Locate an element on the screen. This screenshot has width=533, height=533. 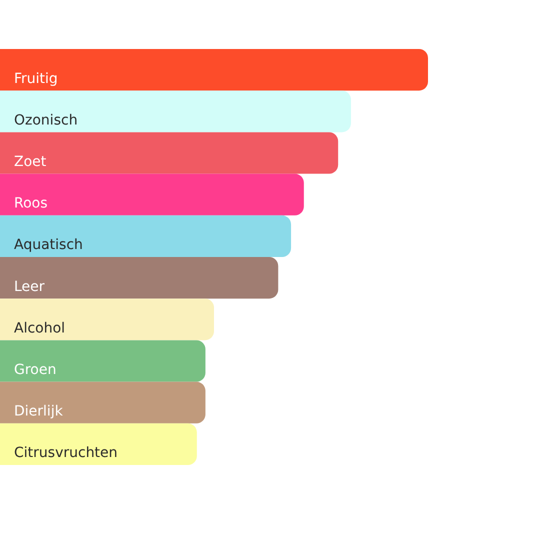
y-tick-label: Citrusvruchten is located at coordinates (66, 453).